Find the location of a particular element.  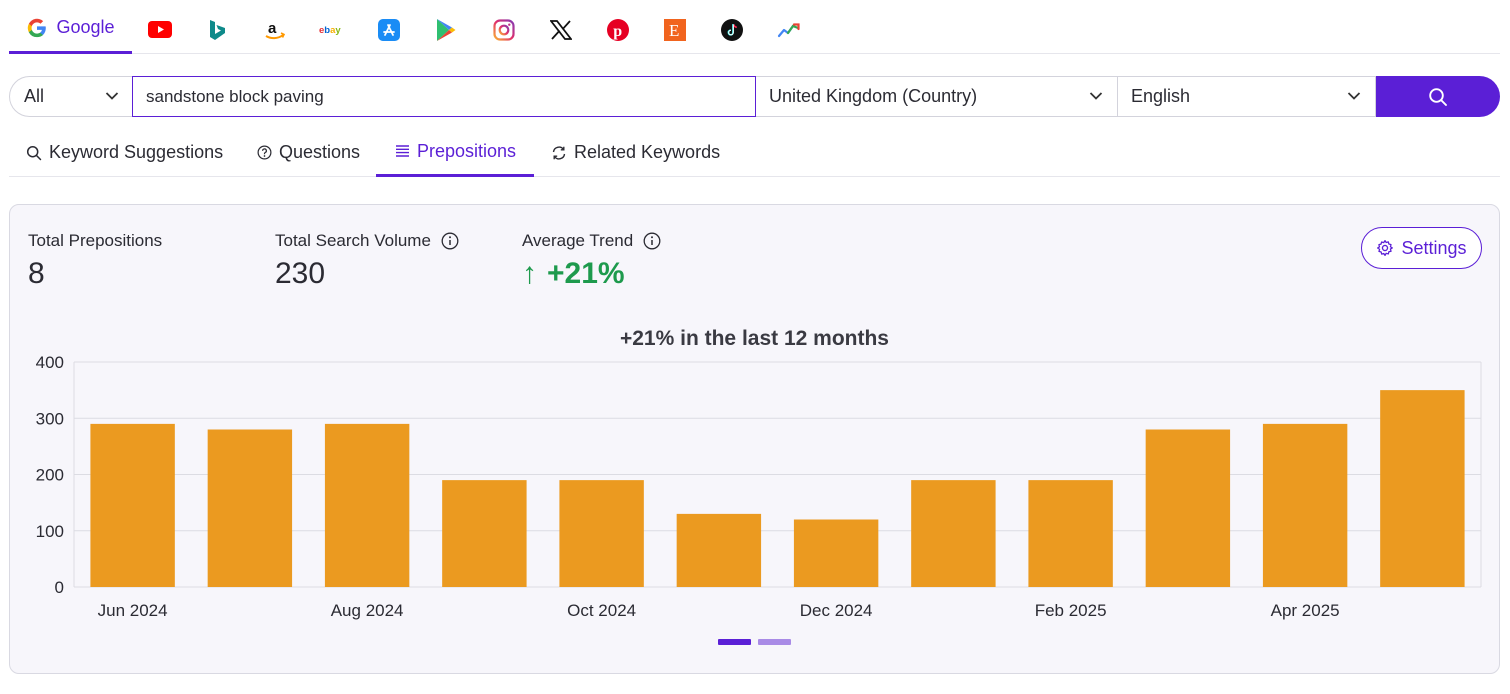

platform-bar: Google a ebay p E is located at coordinates (754, 27).